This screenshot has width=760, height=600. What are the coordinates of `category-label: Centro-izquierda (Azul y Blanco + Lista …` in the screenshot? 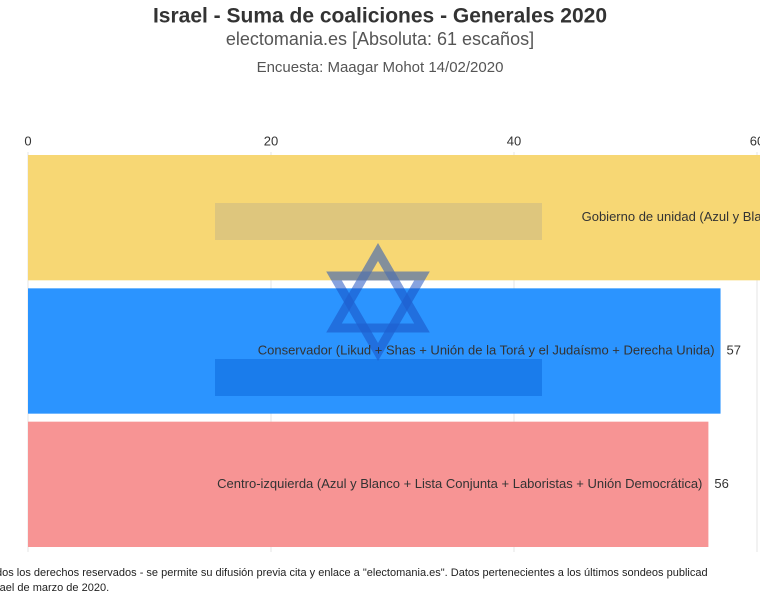 It's located at (459, 483).